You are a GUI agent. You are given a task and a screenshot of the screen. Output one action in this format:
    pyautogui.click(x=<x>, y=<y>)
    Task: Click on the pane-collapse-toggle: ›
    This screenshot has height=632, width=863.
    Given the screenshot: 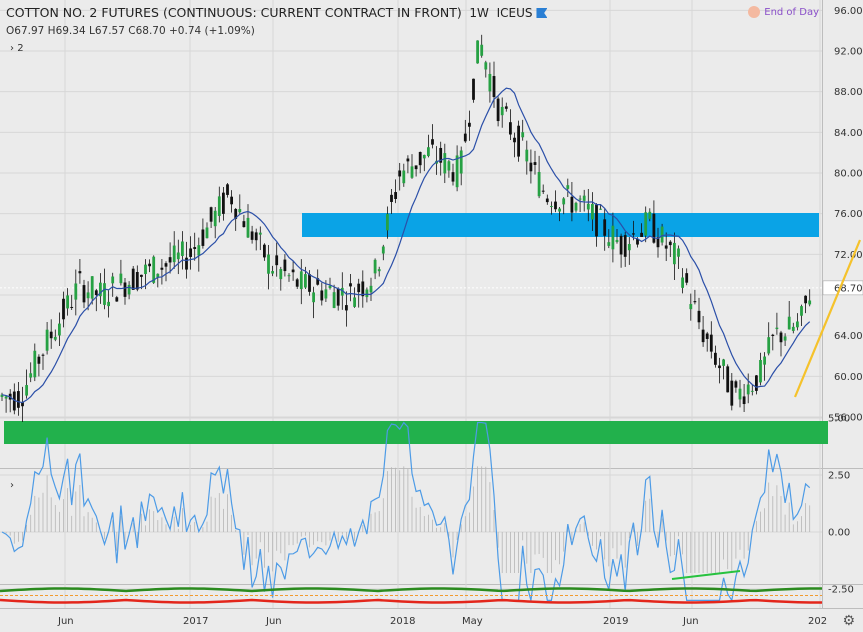 What is the action you would take?
    pyautogui.click(x=12, y=485)
    